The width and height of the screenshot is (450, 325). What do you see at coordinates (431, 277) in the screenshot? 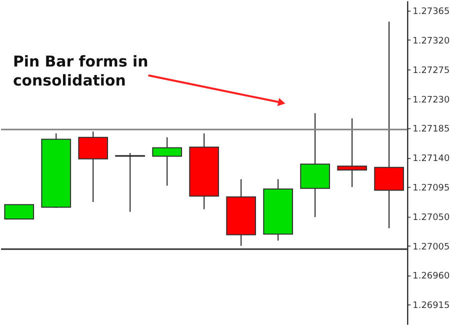
I see `y-tick-label: 1.26960` at bounding box center [431, 277].